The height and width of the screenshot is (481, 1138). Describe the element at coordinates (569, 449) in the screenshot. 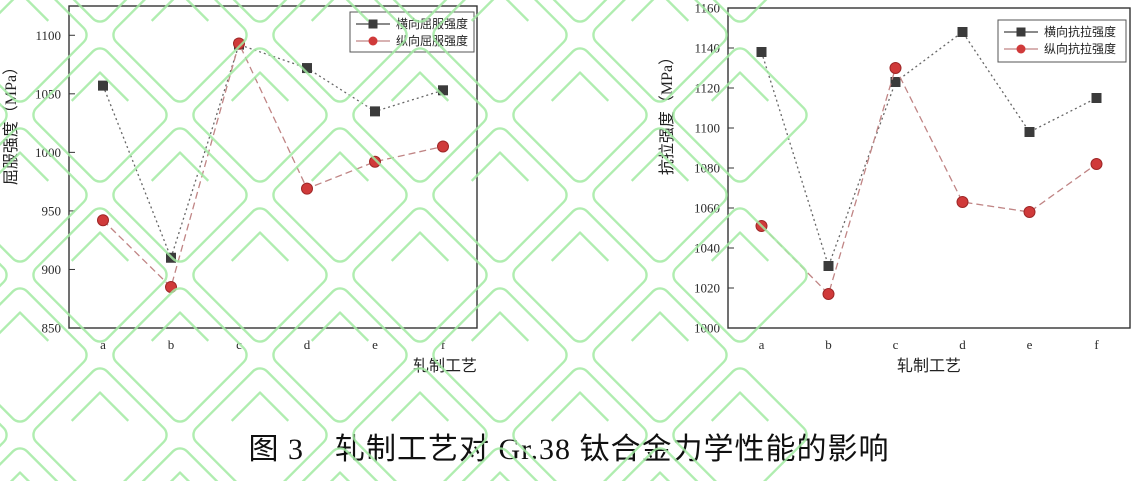

I see `figure-caption: 图 3 轧制工艺对 Gr.38 钛合金力学性能的影响` at that location.